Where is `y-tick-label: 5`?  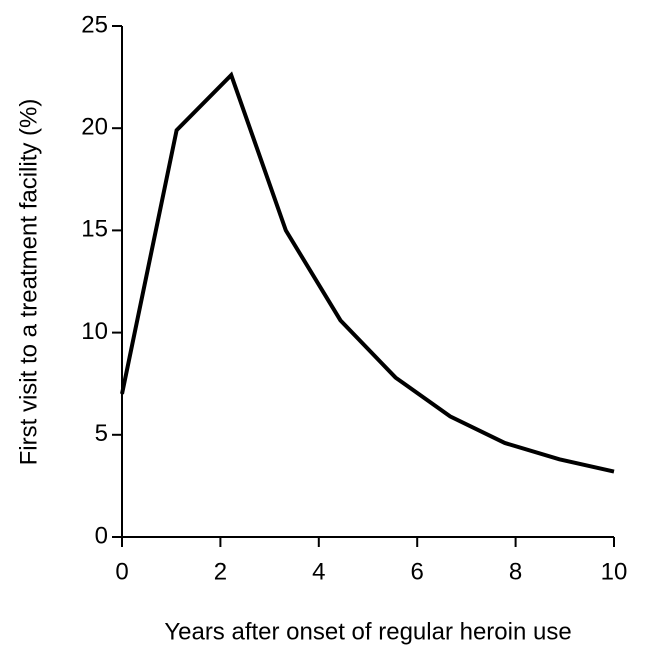 y-tick-label: 5 is located at coordinates (101, 433).